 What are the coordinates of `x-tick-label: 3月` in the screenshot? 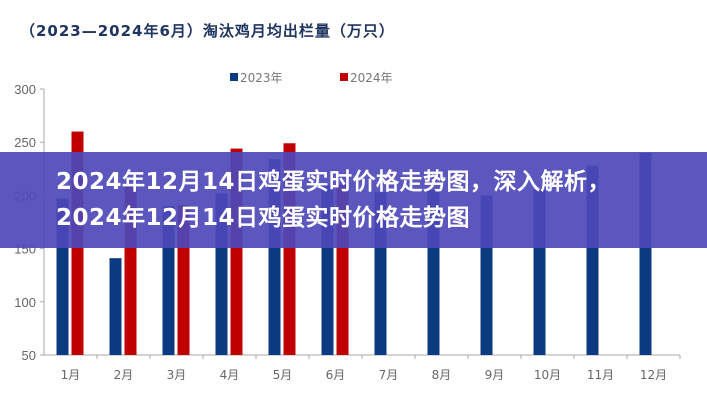 It's located at (177, 375).